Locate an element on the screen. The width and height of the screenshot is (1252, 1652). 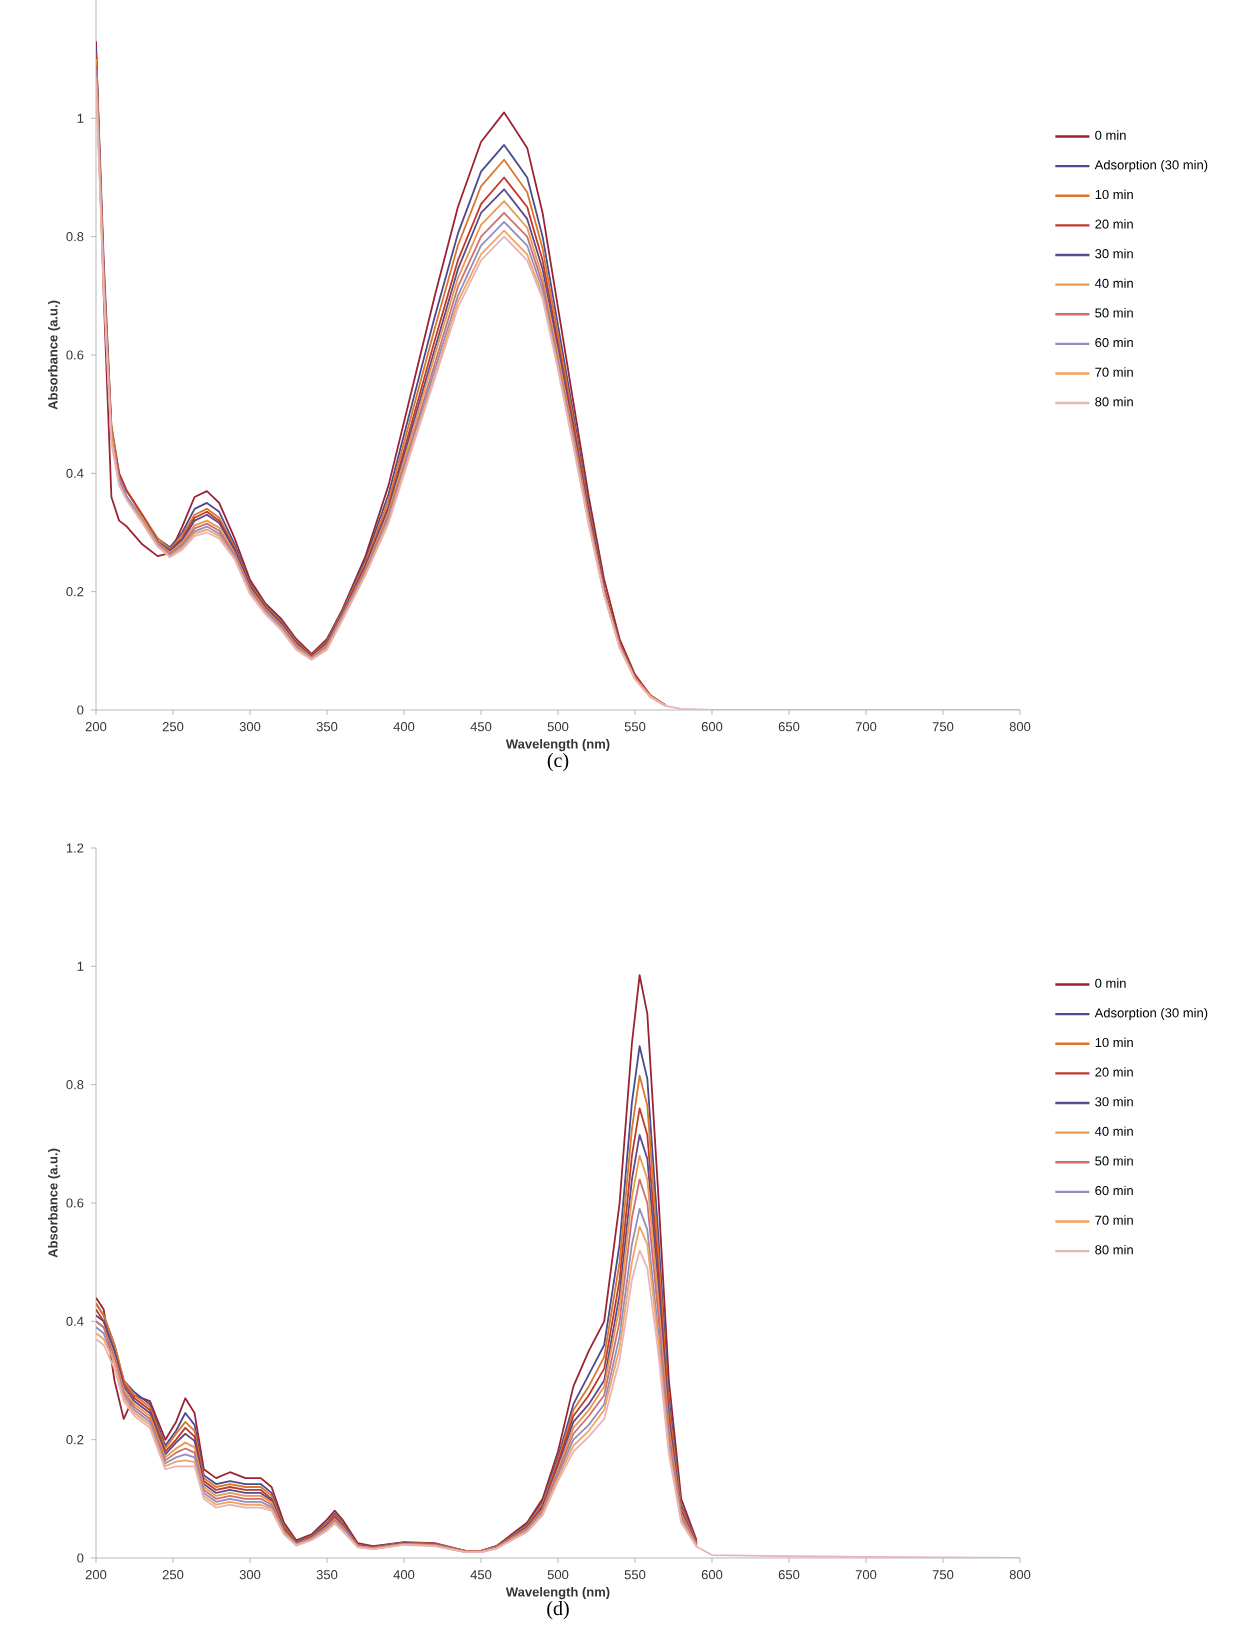
text: (c) is located at coordinates (558, 762).